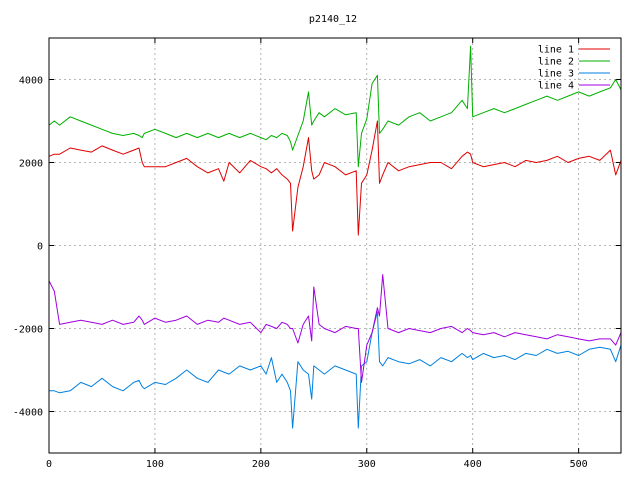 Image resolution: width=640 pixels, height=480 pixels. What do you see at coordinates (579, 464) in the screenshot?
I see `x-tick-label: 500` at bounding box center [579, 464].